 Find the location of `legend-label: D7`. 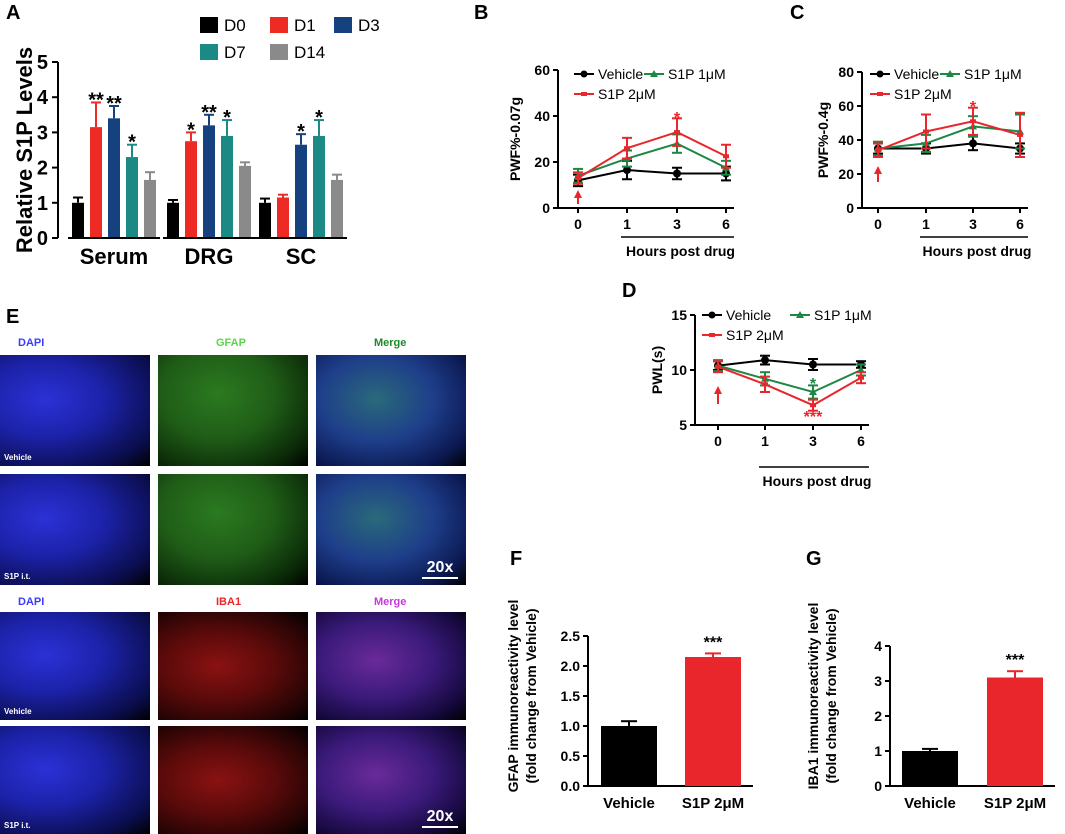

legend-label: D7 is located at coordinates (235, 52).